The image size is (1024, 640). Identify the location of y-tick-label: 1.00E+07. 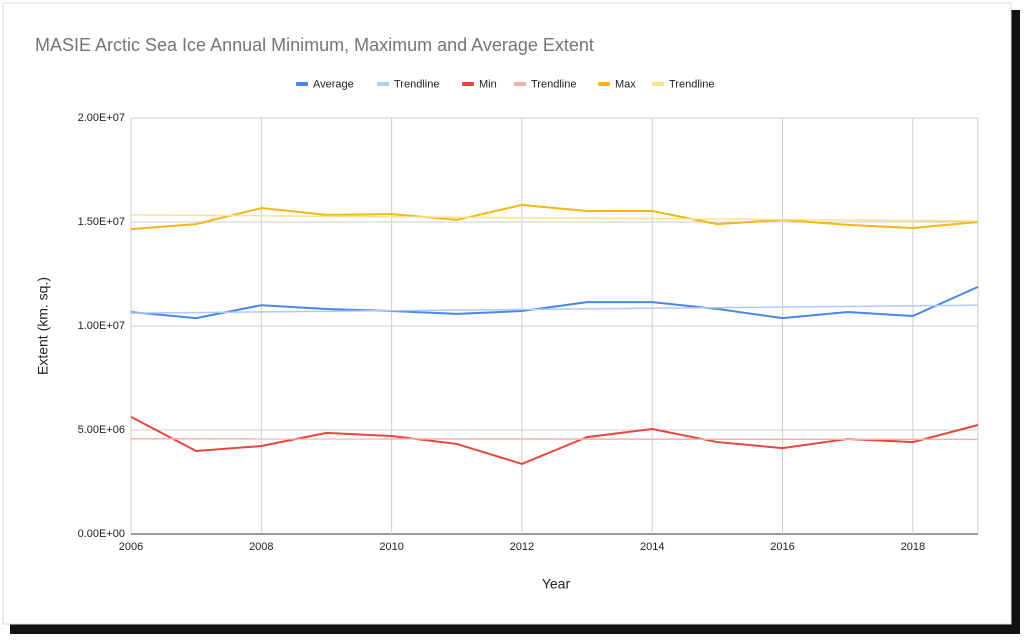
(101, 326).